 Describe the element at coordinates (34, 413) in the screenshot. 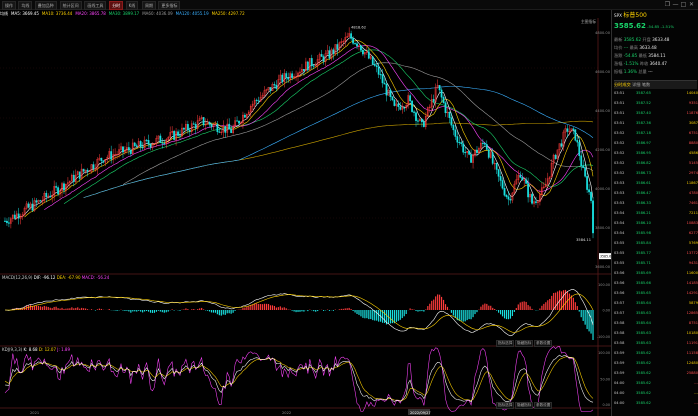

I see `x-axis-label: 2021` at that location.